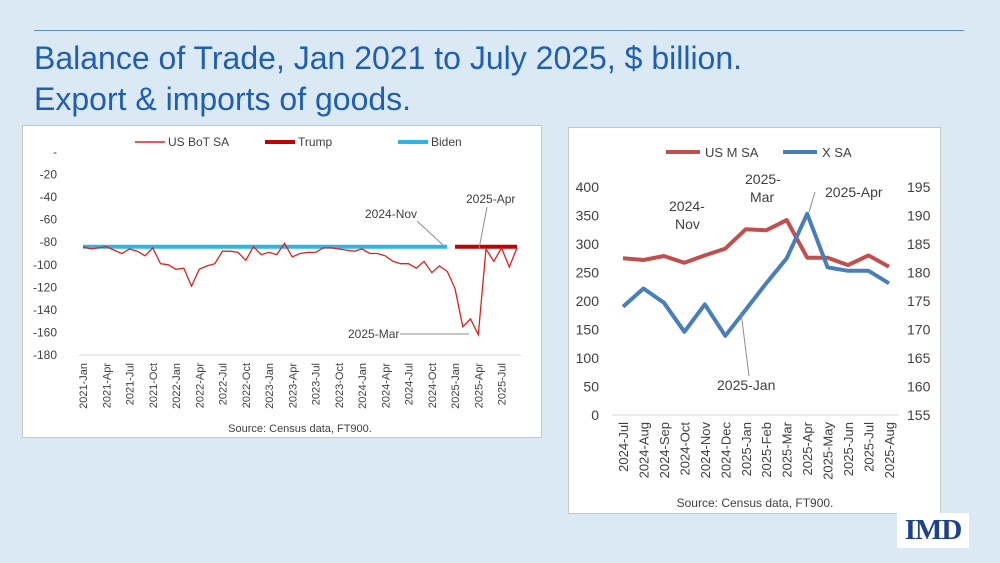  Describe the element at coordinates (828, 451) in the screenshot. I see `x-tick-label: 2025-May` at that location.